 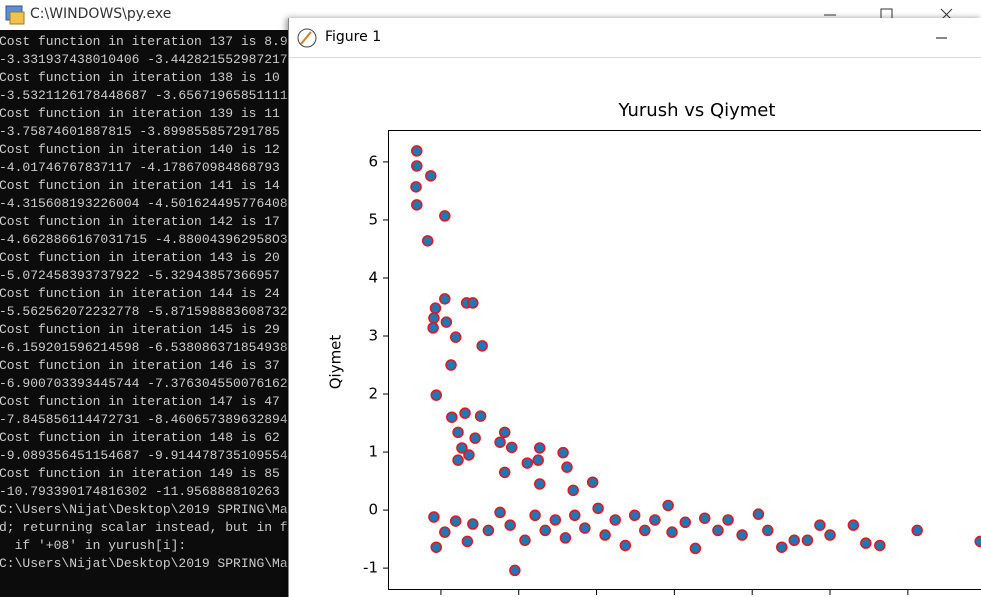 What do you see at coordinates (336, 362) in the screenshot?
I see `y-axis-label: Qiymet` at bounding box center [336, 362].